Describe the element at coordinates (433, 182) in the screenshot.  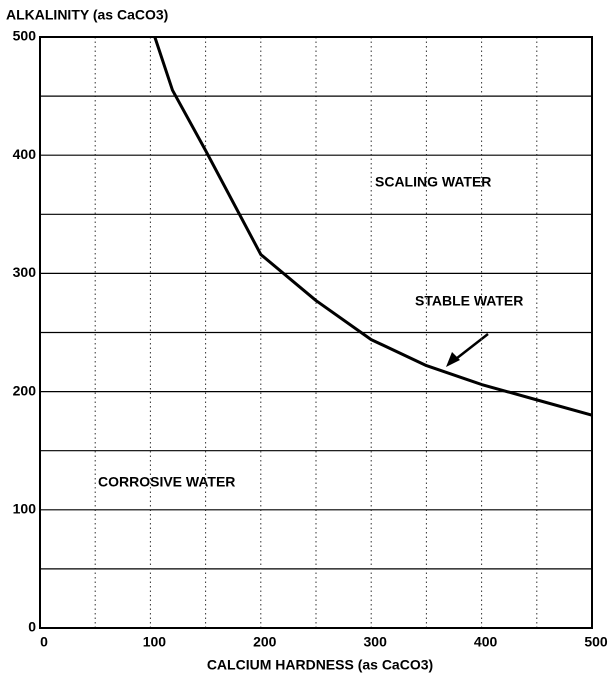
I see `annotation: SCALING WATER` at that location.